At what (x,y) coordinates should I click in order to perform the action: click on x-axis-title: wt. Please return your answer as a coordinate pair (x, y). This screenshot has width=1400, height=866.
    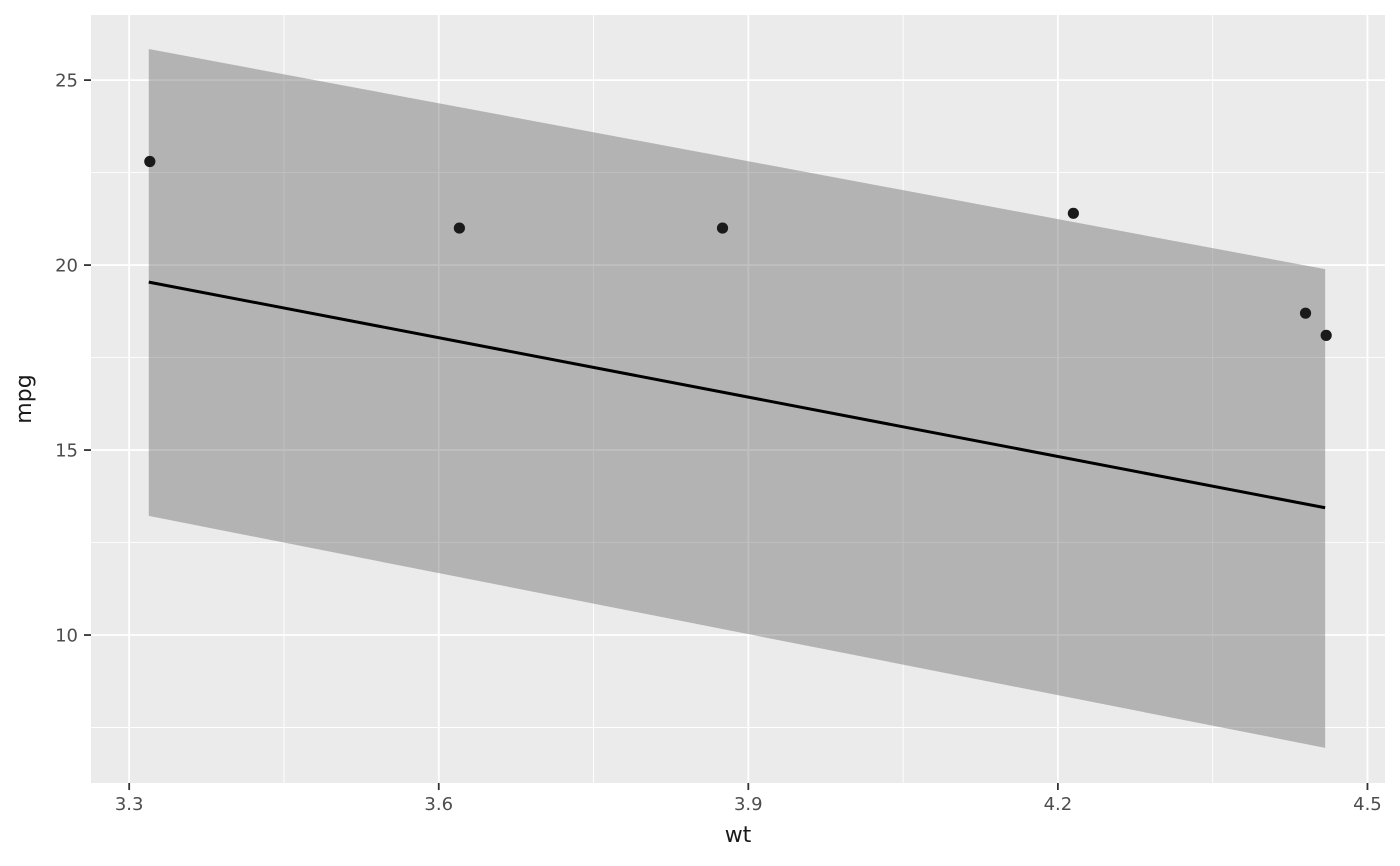
    Looking at the image, I should click on (738, 835).